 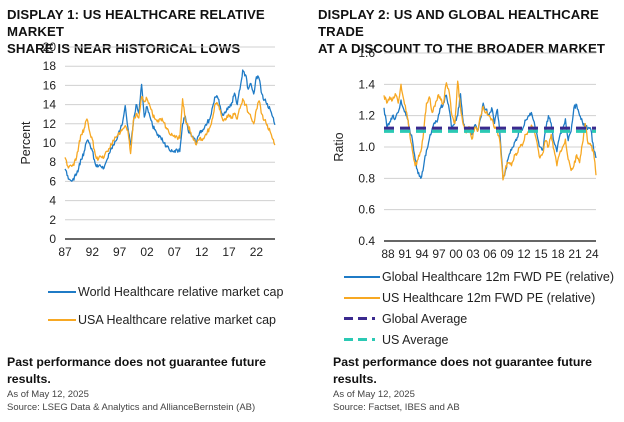 I want to click on y-tick-label: 10, so click(x=50, y=143).